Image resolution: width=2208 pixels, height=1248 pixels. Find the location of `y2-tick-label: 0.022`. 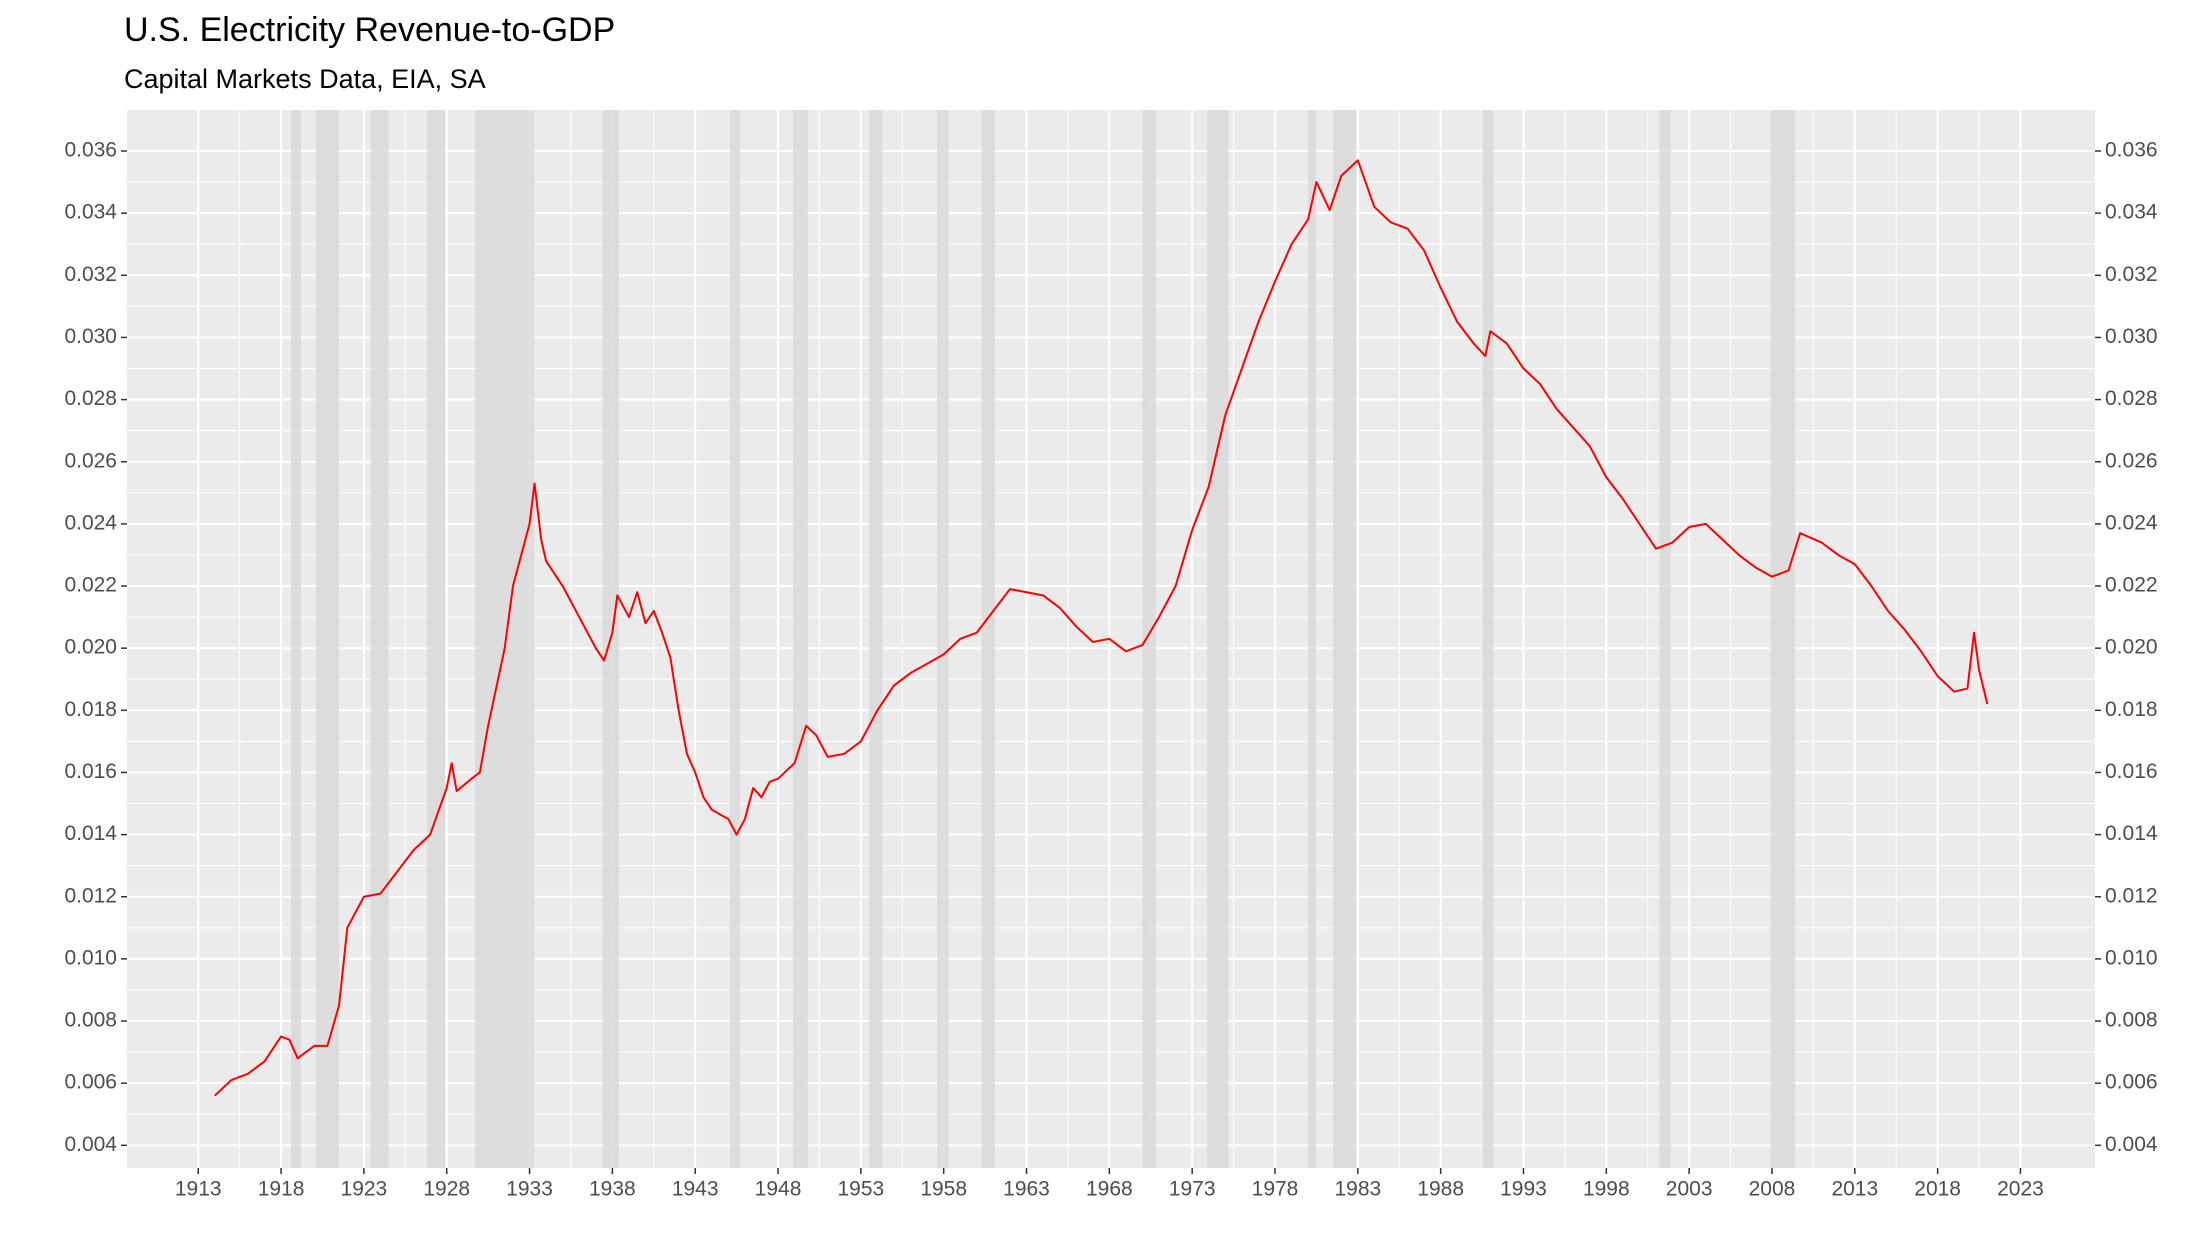

y2-tick-label: 0.022 is located at coordinates (2131, 585).